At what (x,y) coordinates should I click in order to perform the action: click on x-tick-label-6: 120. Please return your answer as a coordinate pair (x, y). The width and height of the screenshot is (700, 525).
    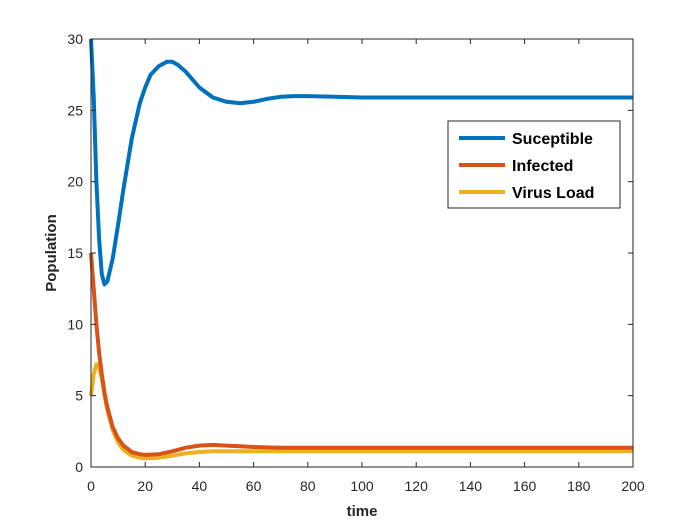
    Looking at the image, I should click on (417, 486).